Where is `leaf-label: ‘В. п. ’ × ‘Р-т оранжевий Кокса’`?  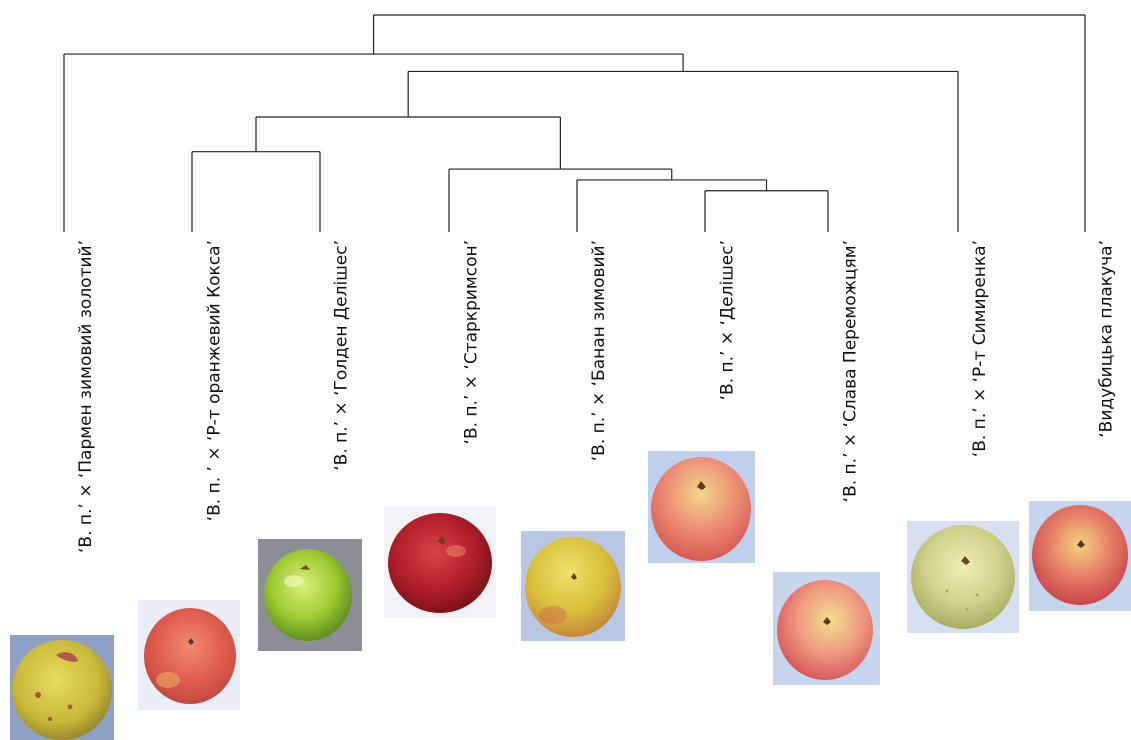
leaf-label: ‘В. п. ’ × ‘Р-т оранжевий Кокса’ is located at coordinates (214, 381).